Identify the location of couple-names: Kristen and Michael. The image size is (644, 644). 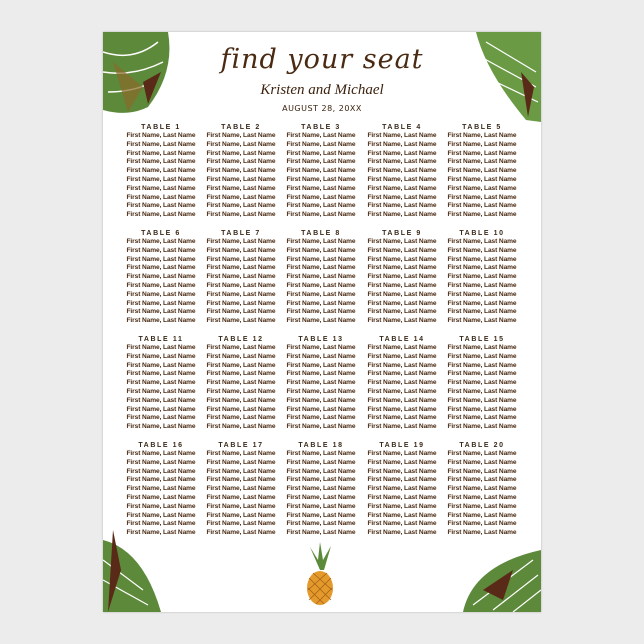
(322, 90).